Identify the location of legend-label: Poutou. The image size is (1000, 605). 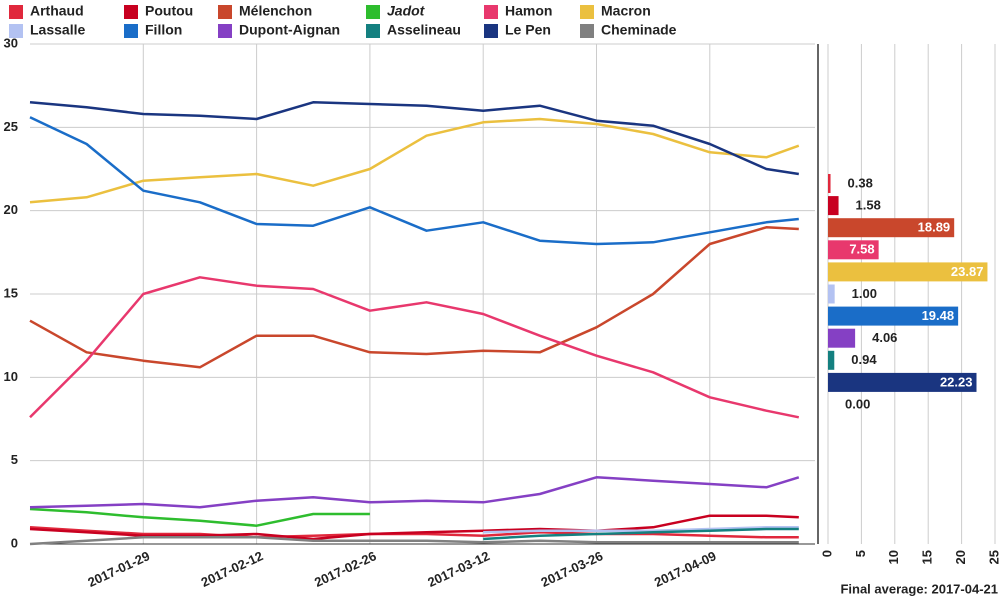
(169, 11).